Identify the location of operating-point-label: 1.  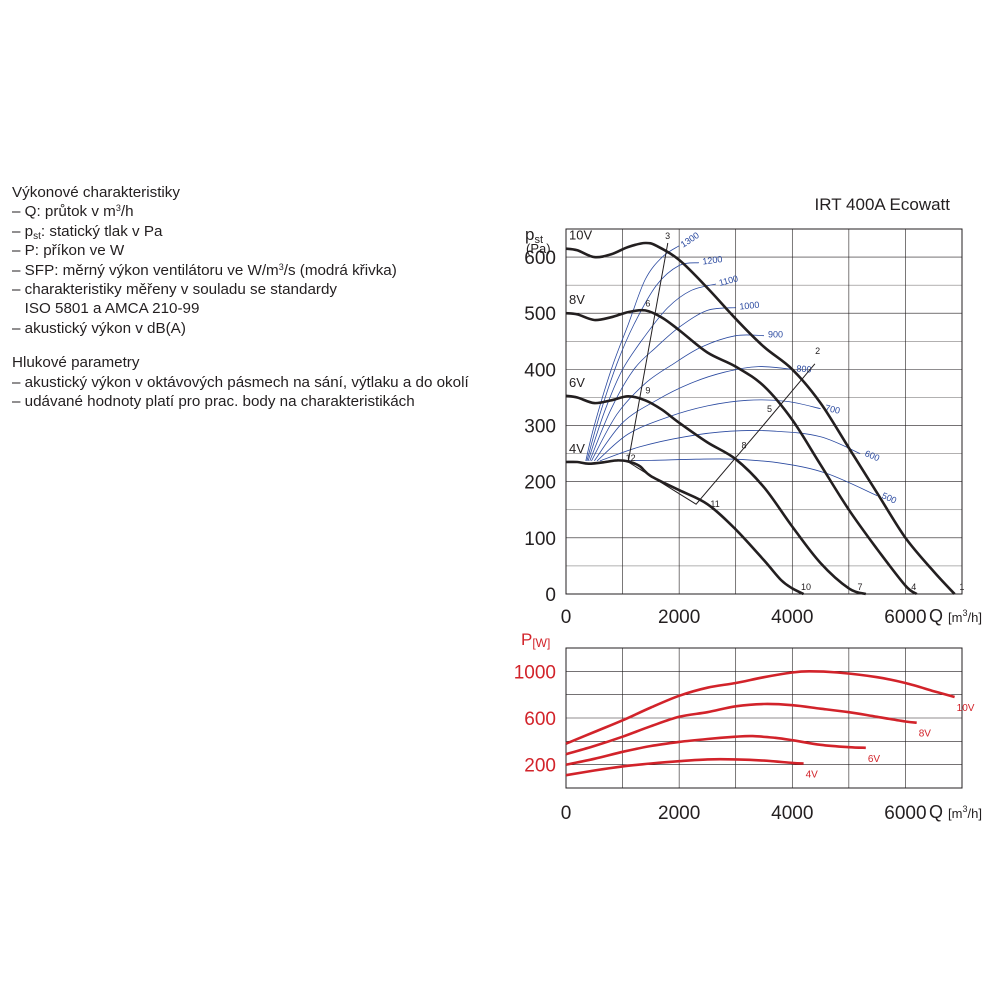
(961, 587).